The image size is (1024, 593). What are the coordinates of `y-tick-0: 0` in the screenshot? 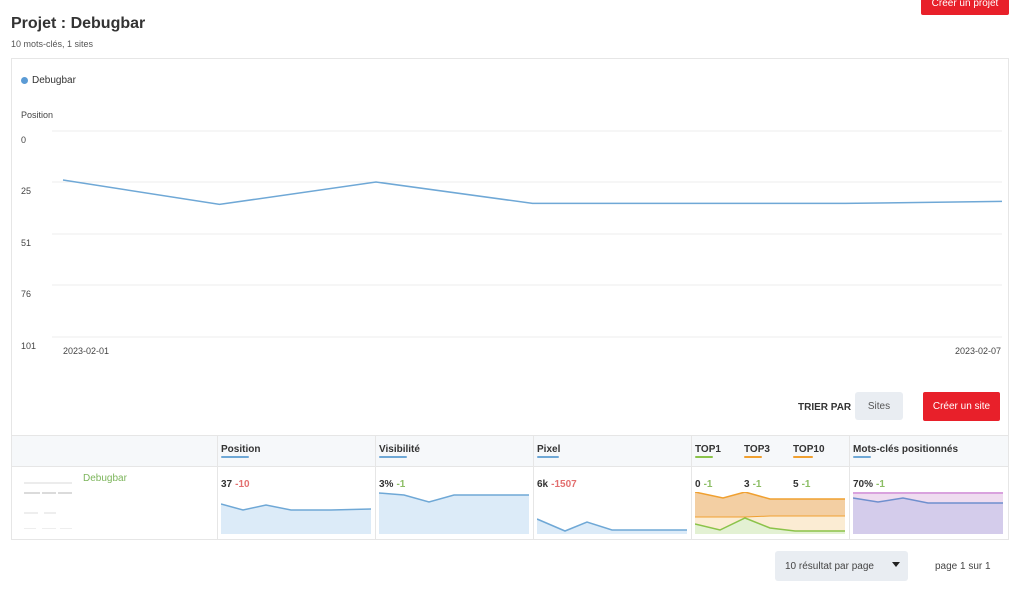 It's located at (24, 140).